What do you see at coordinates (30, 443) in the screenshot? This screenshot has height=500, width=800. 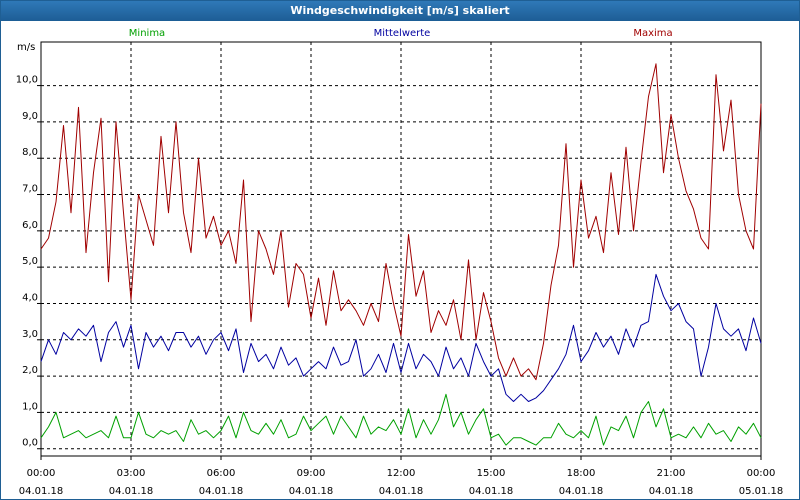 I see `y-tick-label: 0,0` at bounding box center [30, 443].